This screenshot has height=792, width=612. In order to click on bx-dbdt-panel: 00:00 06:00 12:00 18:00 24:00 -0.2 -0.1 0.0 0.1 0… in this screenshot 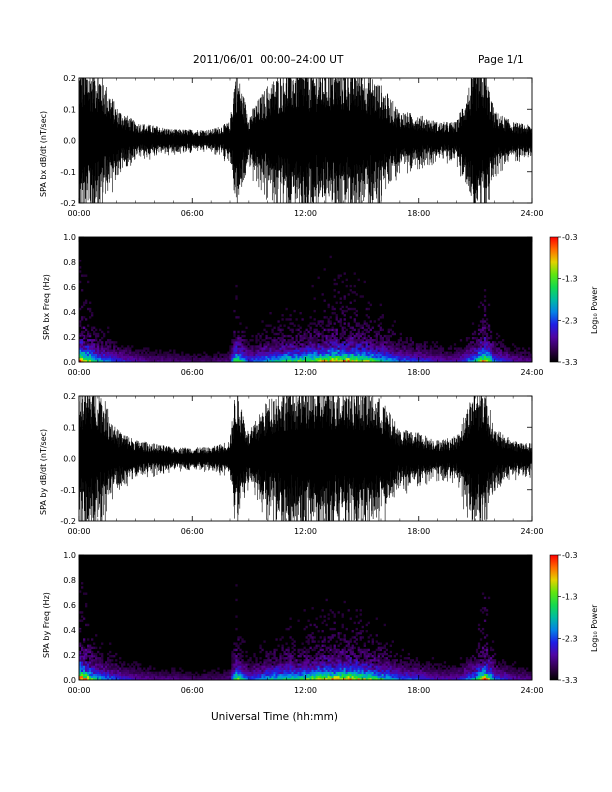, I will do `click(301, 146)`.